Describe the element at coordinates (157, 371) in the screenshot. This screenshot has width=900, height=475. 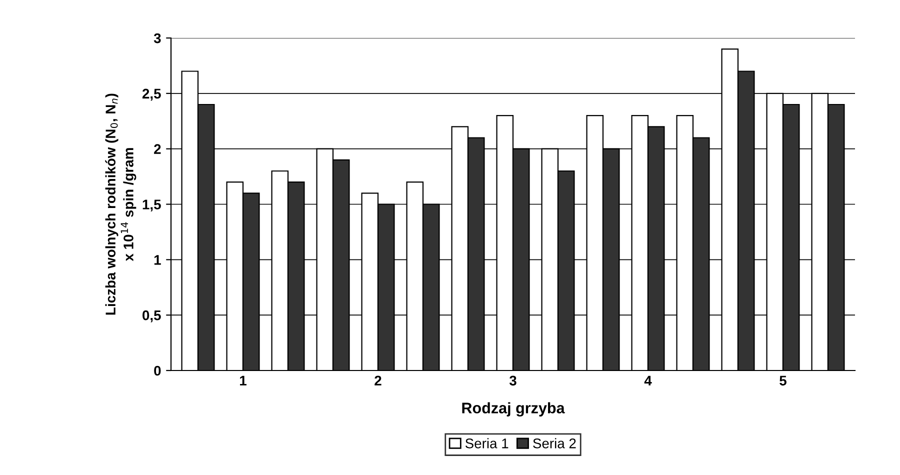
I see `y-tick-label: 0` at that location.